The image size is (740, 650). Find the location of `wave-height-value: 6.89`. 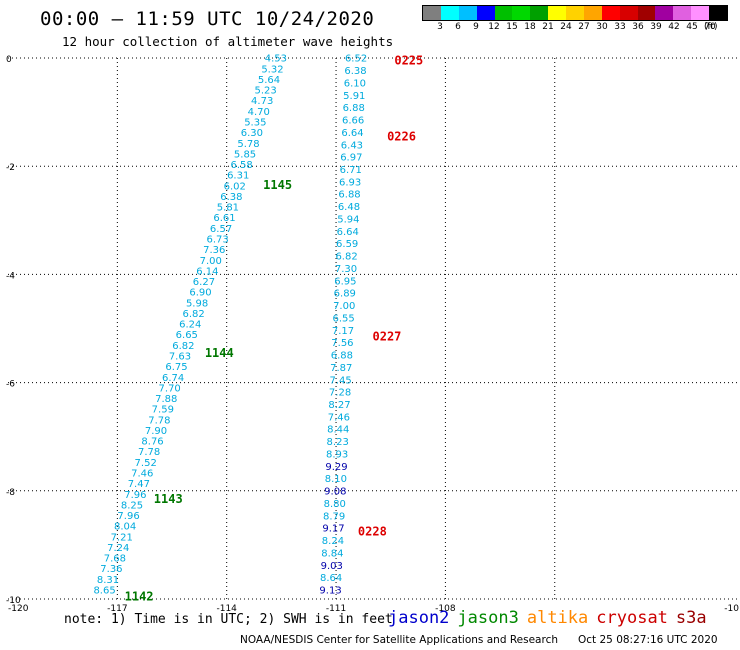

wave-height-value: 6.89 is located at coordinates (345, 294).